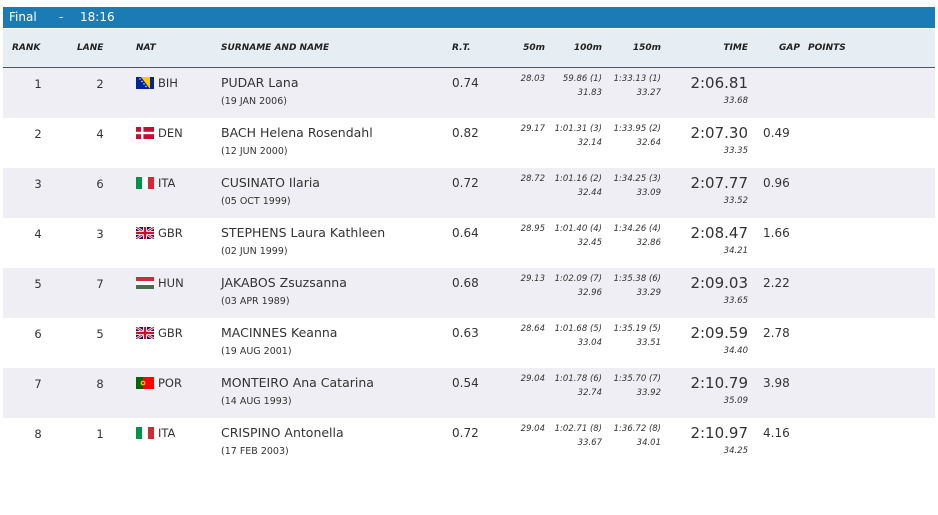 This screenshot has width=938, height=515. I want to click on athlete-name: MACINNES Keanna, so click(279, 332).